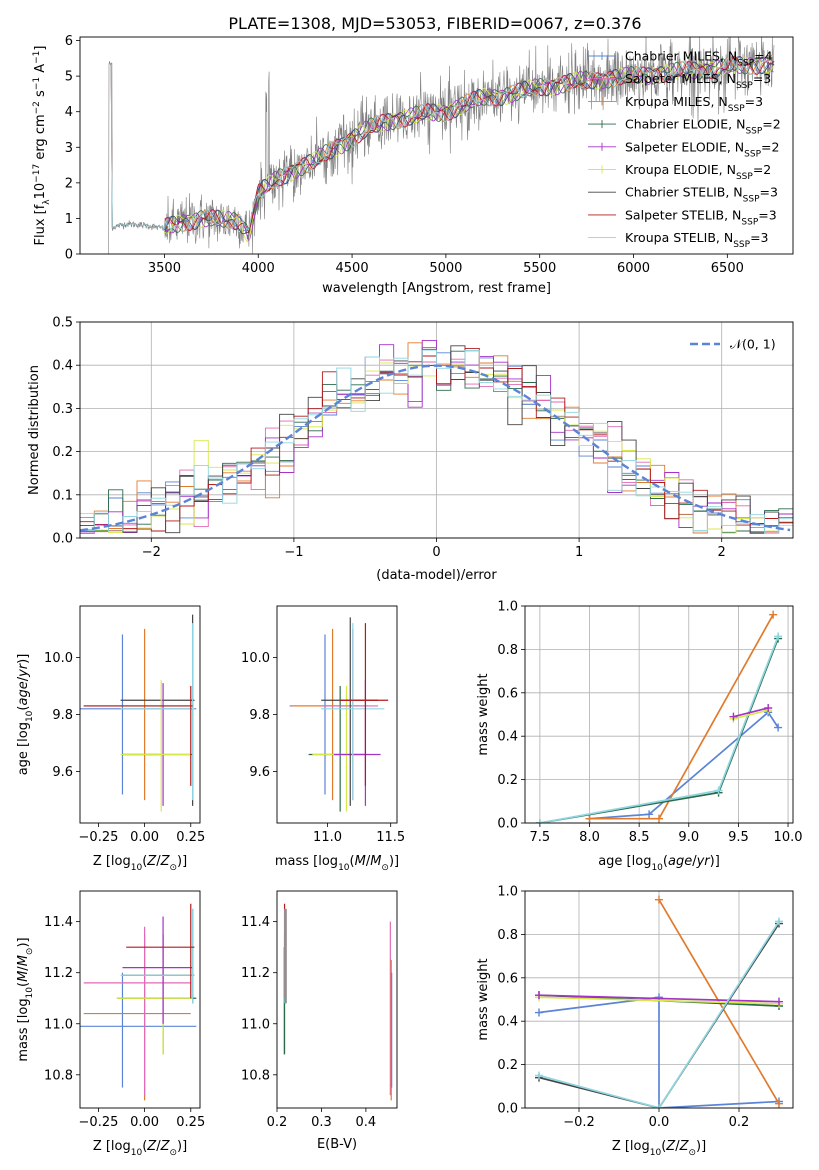 The image size is (819, 1170). What do you see at coordinates (507, 978) in the screenshot?
I see `massweight_vs_z-ytick-label: 0.6` at bounding box center [507, 978].